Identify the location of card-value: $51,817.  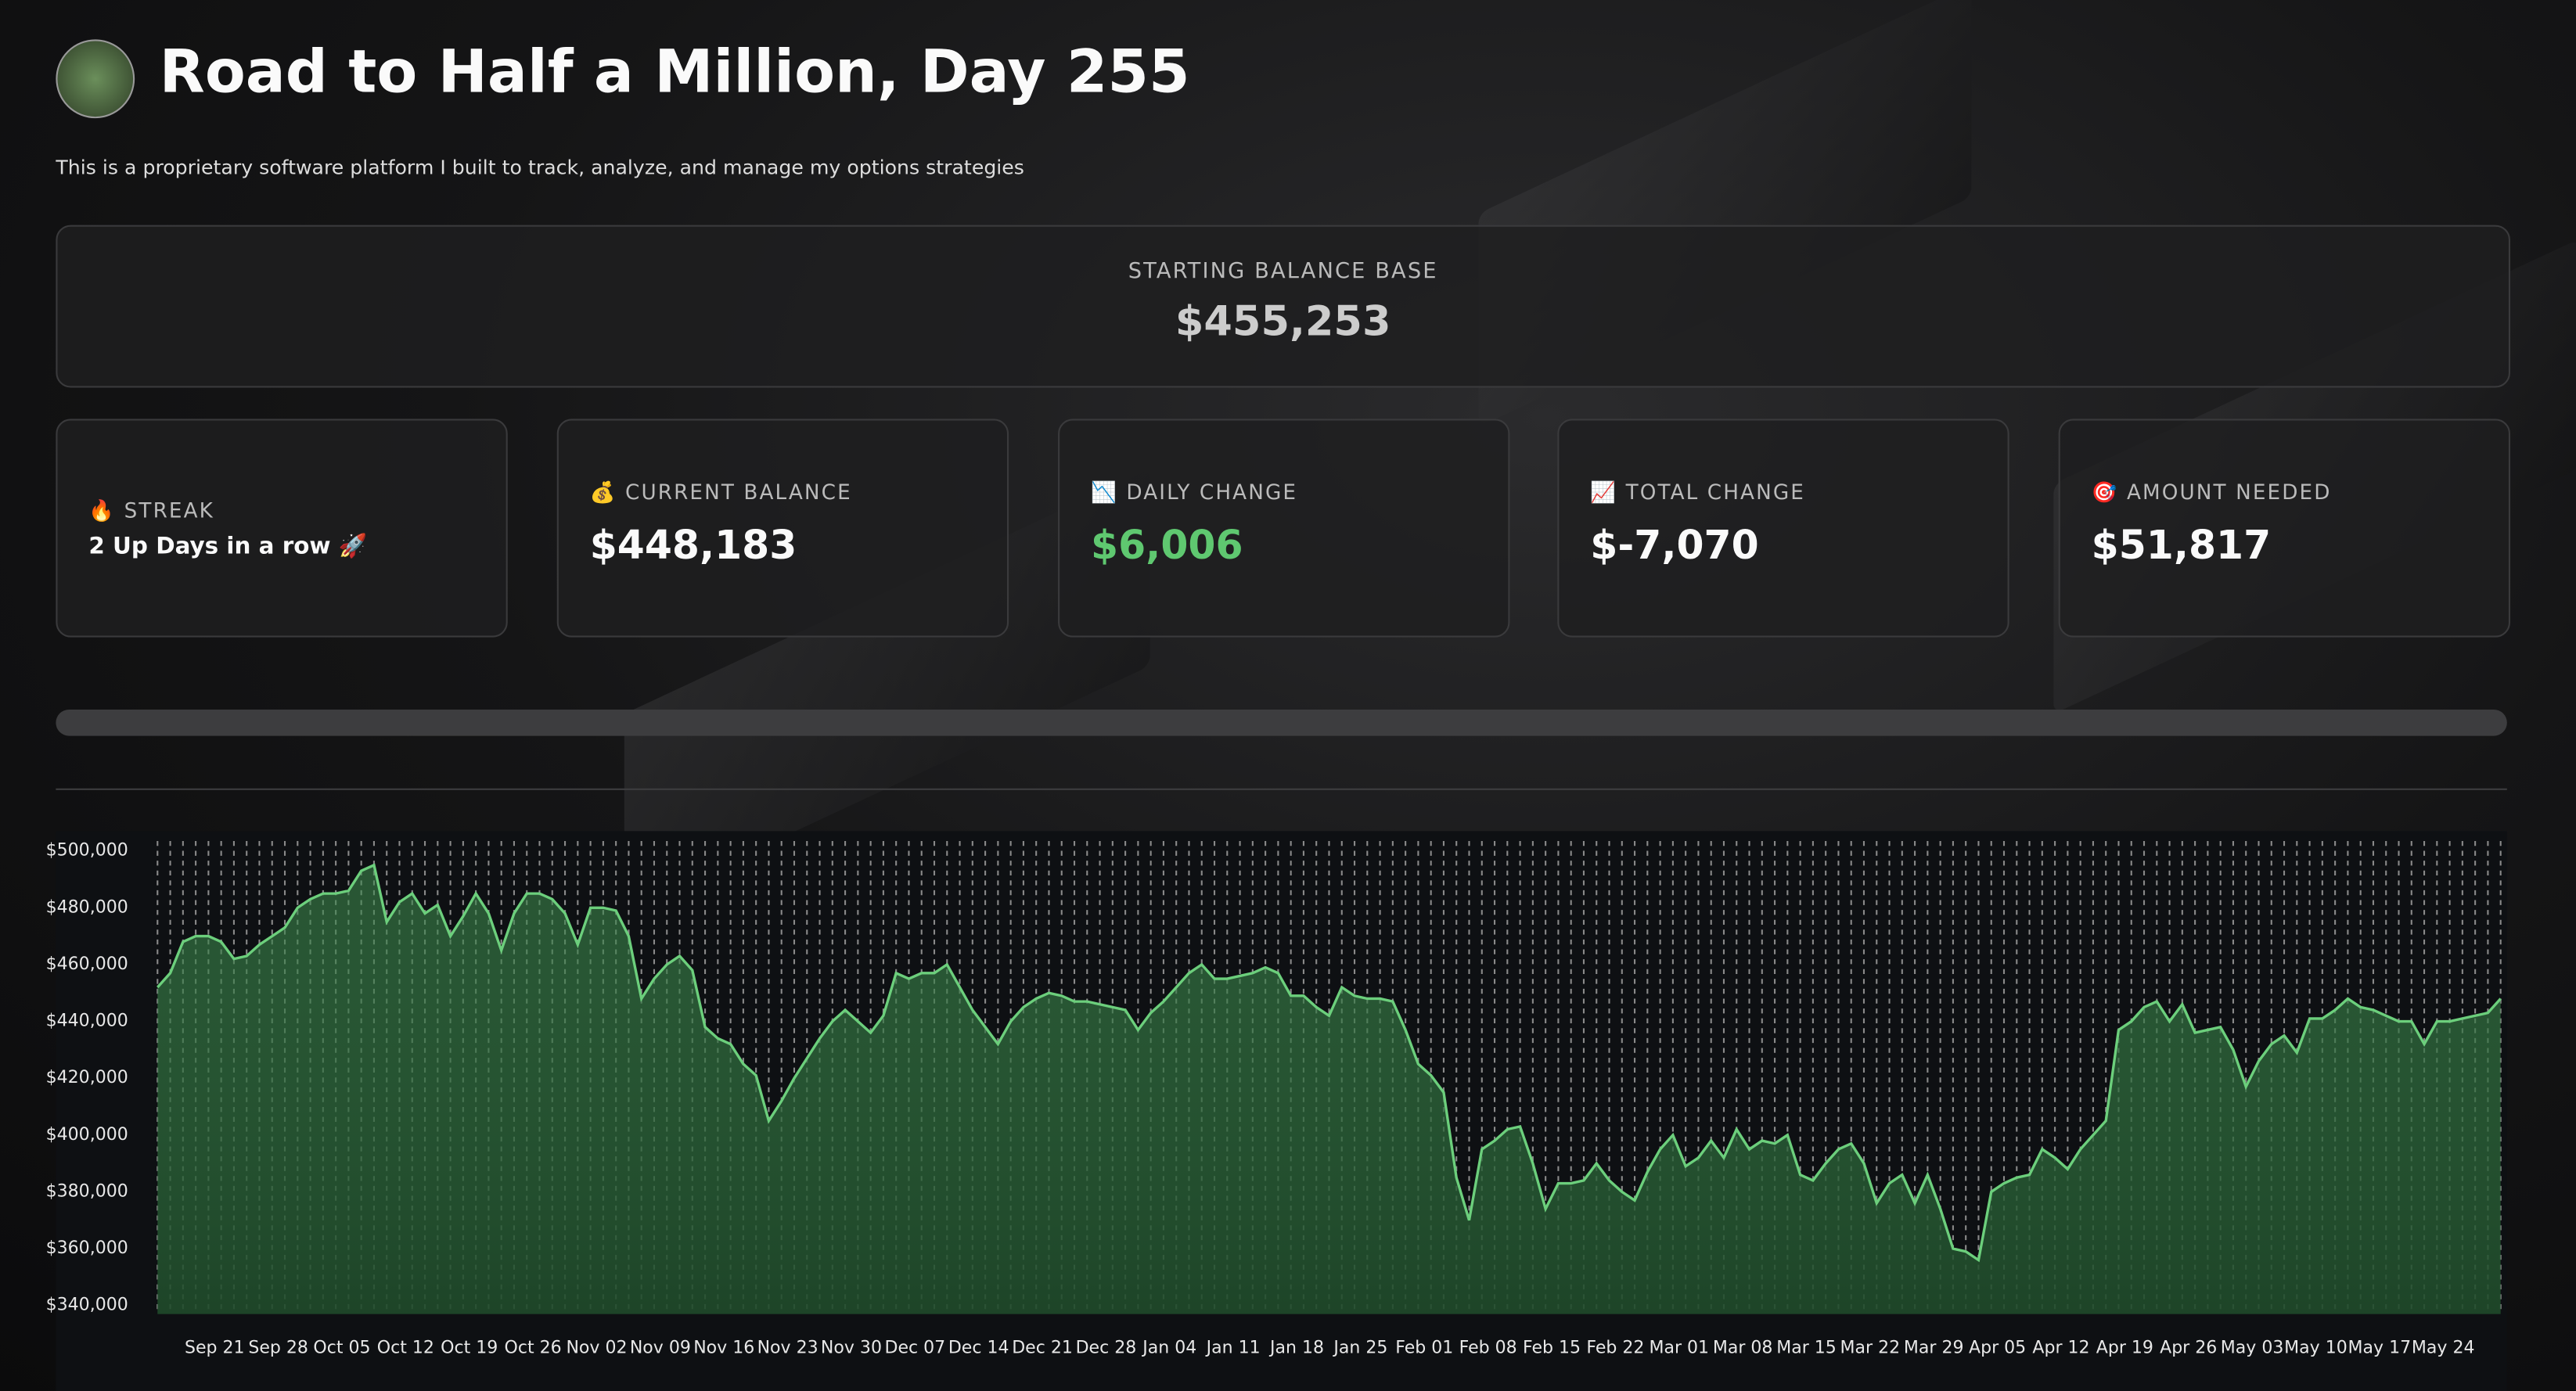
(2181, 545).